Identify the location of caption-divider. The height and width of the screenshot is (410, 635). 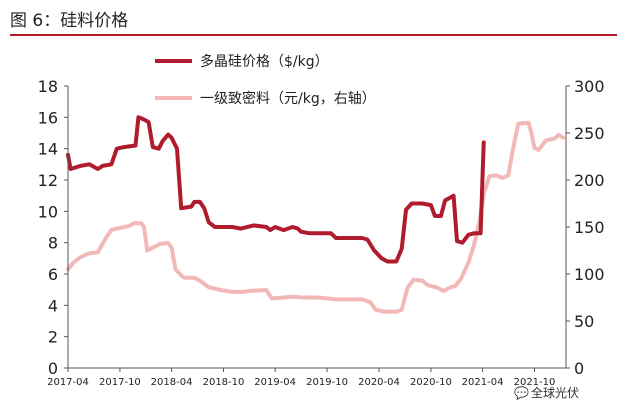
(313, 35).